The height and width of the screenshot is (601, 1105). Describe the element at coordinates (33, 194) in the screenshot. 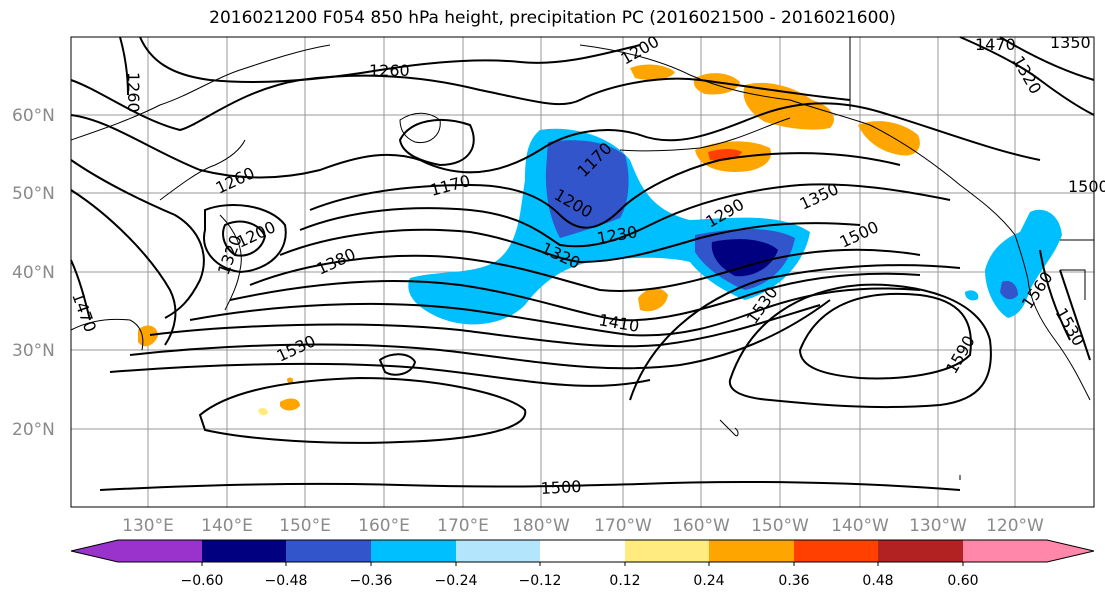

I see `lat-label: 50°N` at that location.